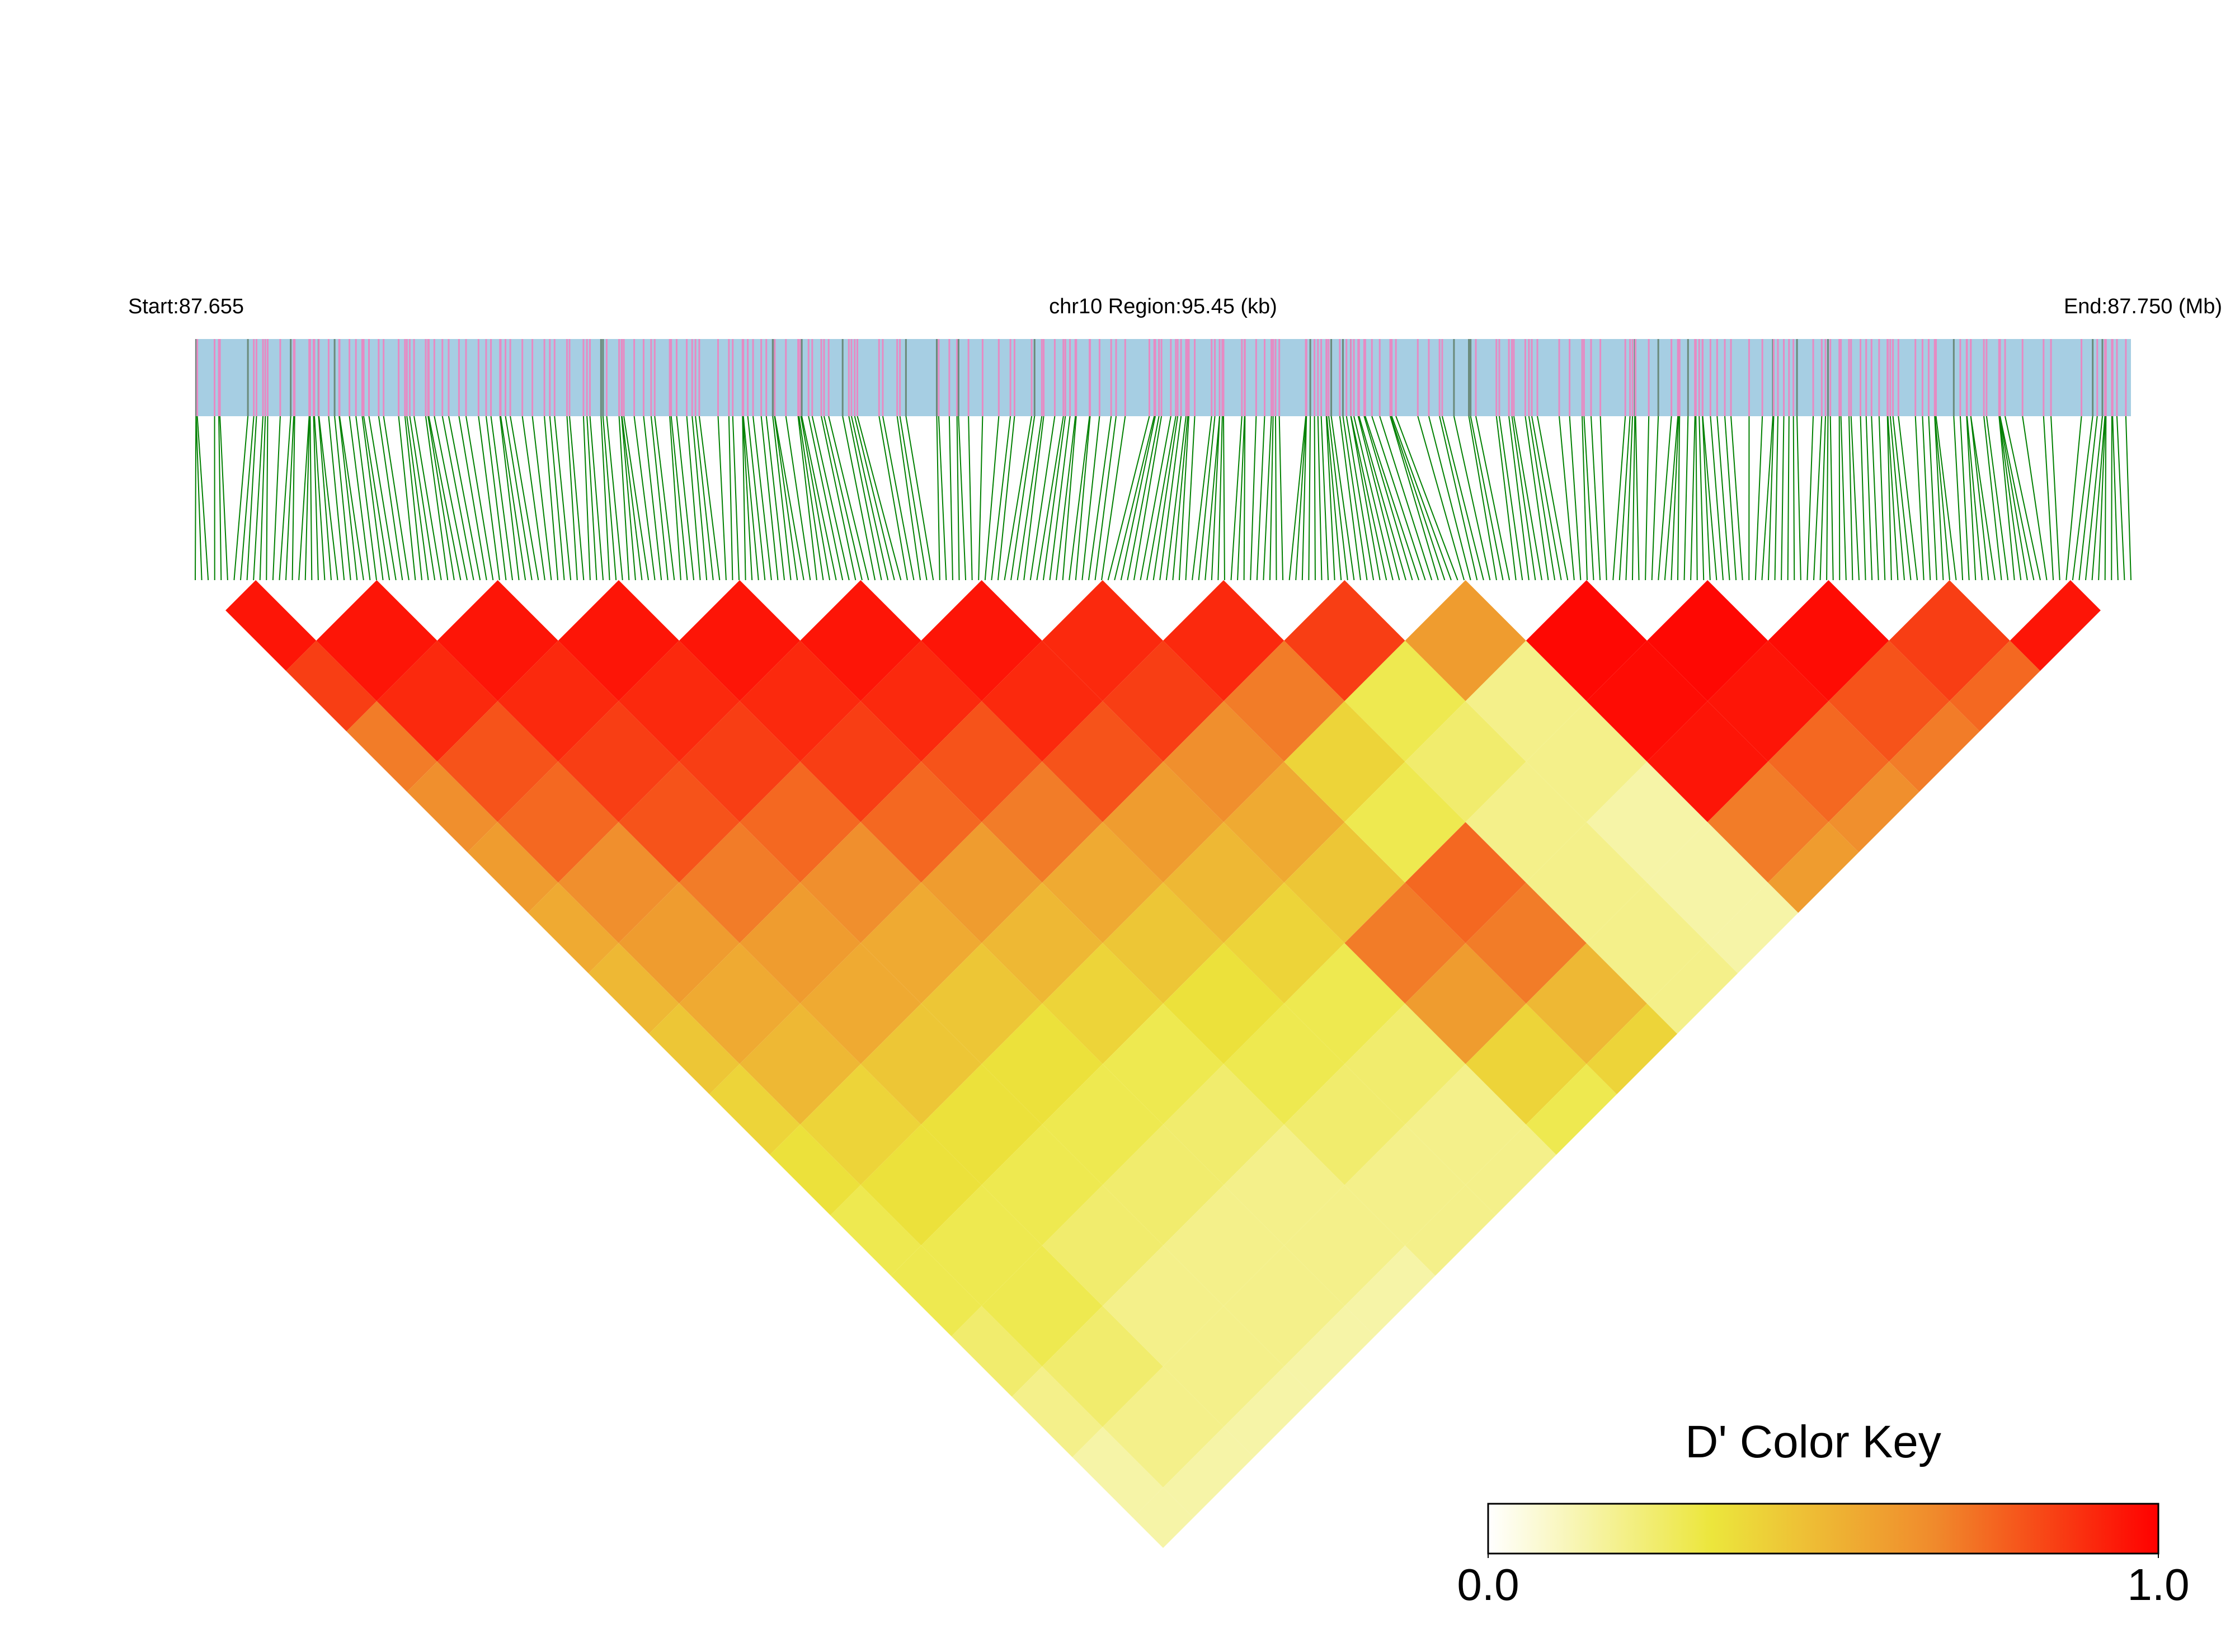 This screenshot has height=1652, width=2235. I want to click on region-label: chr10 Region:95.45 (kb), so click(1163, 306).